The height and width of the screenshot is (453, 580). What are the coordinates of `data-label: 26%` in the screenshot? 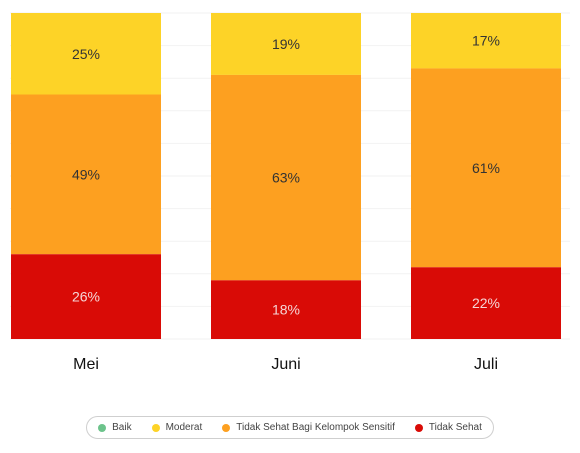 It's located at (86, 297).